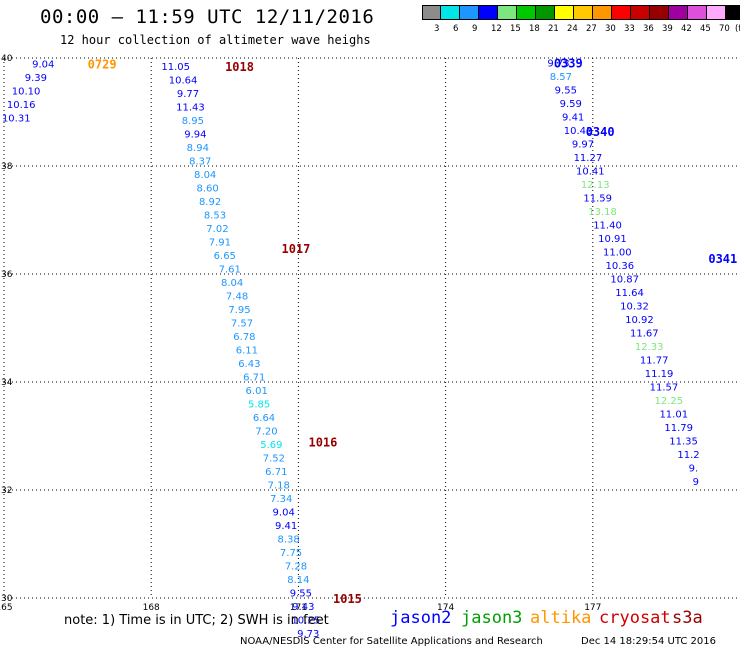 This screenshot has height=650, width=740. Describe the element at coordinates (217, 229) in the screenshot. I see `data-label-s3a: 7.02` at that location.